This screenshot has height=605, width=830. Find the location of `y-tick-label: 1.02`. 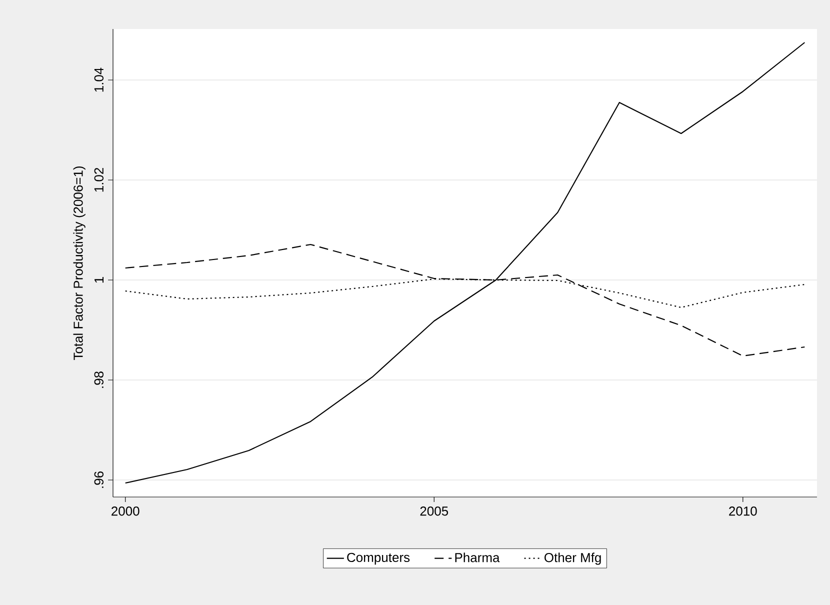

y-tick-label: 1.02 is located at coordinates (99, 180).